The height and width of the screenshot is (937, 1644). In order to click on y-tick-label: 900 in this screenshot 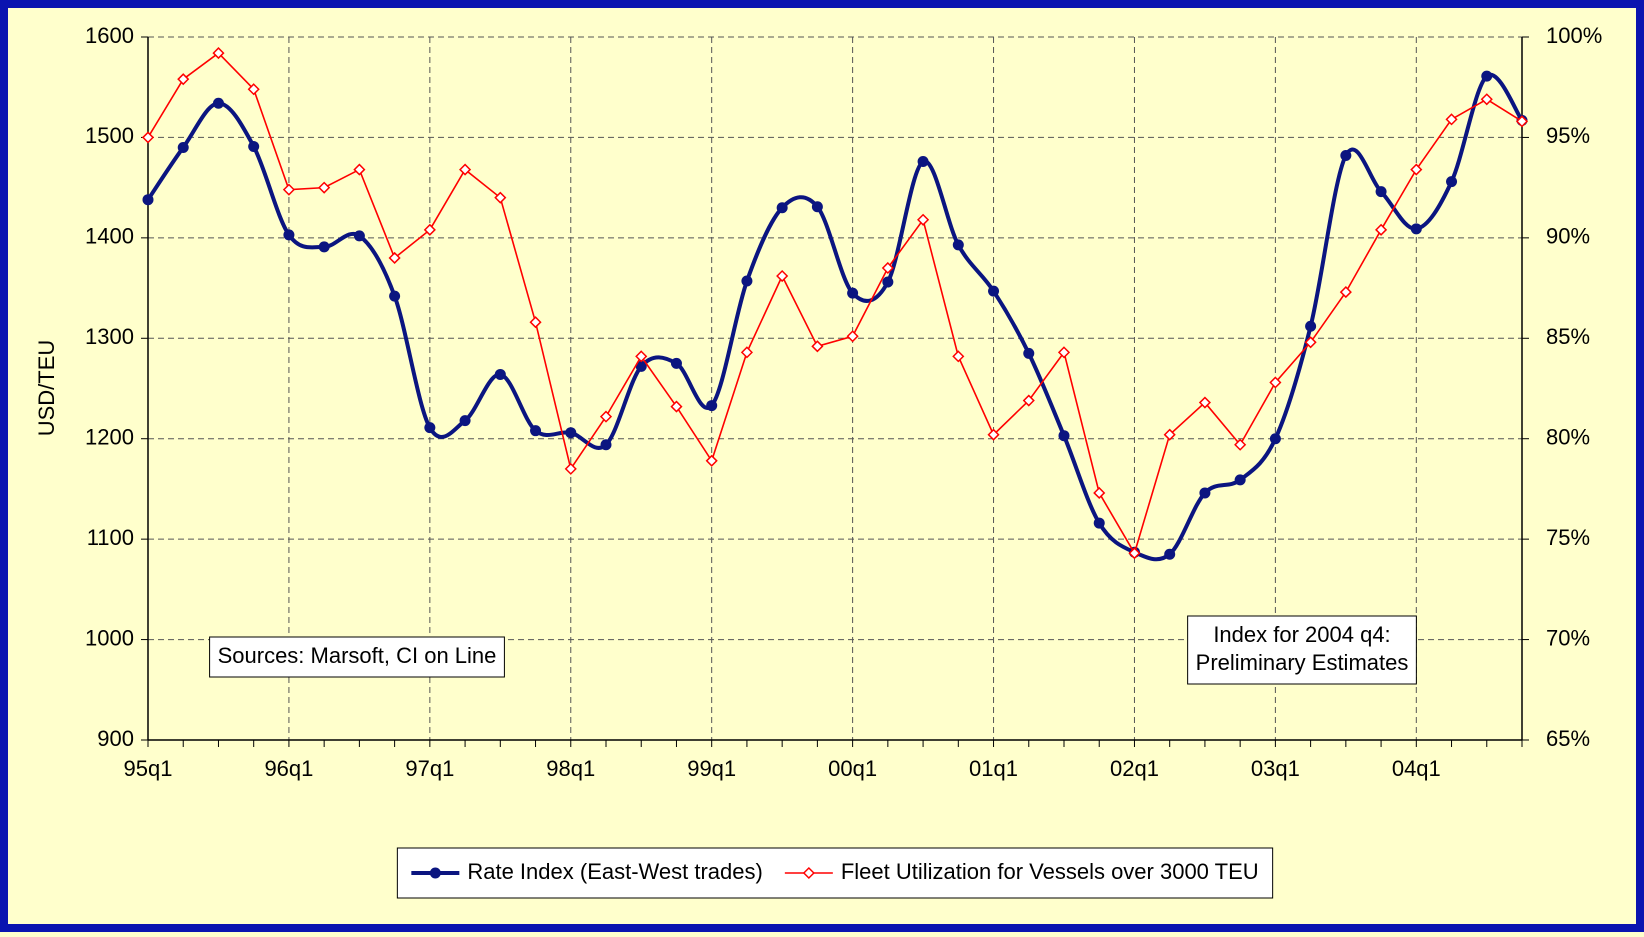, I will do `click(115, 738)`.